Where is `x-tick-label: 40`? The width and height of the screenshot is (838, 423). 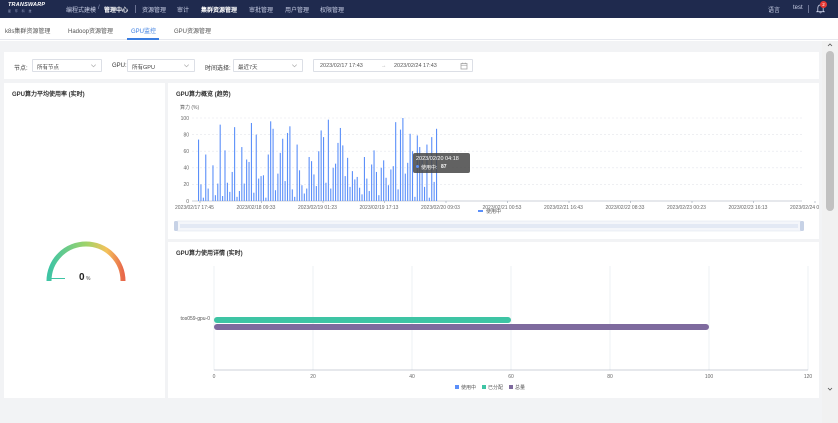
x-tick-label: 40 is located at coordinates (412, 377).